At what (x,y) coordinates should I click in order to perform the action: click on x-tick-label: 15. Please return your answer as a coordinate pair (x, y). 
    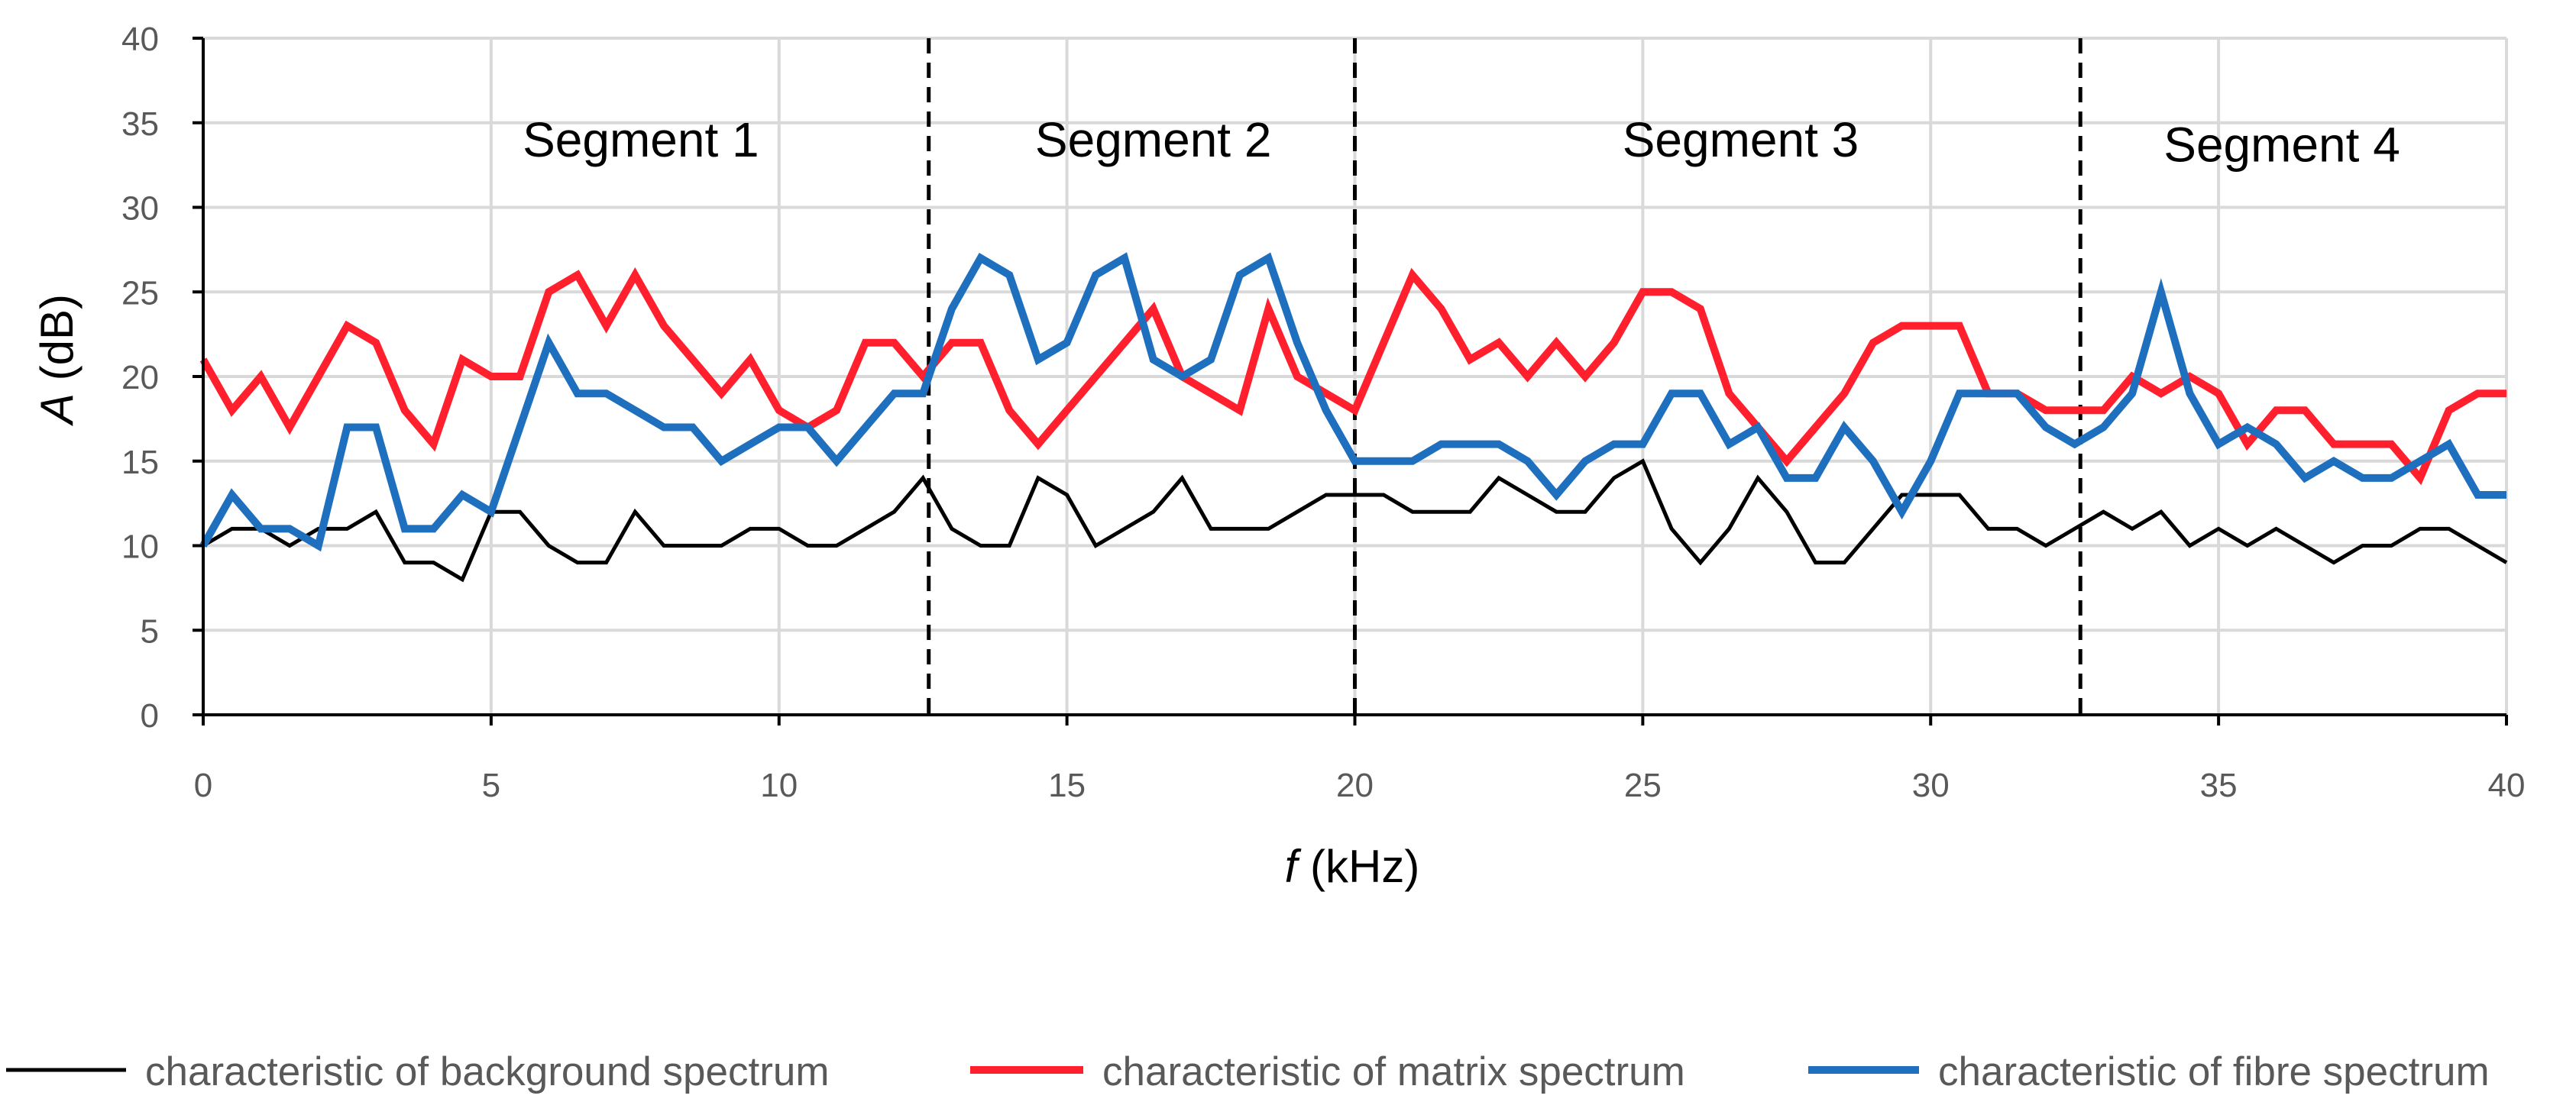
    Looking at the image, I should click on (1067, 786).